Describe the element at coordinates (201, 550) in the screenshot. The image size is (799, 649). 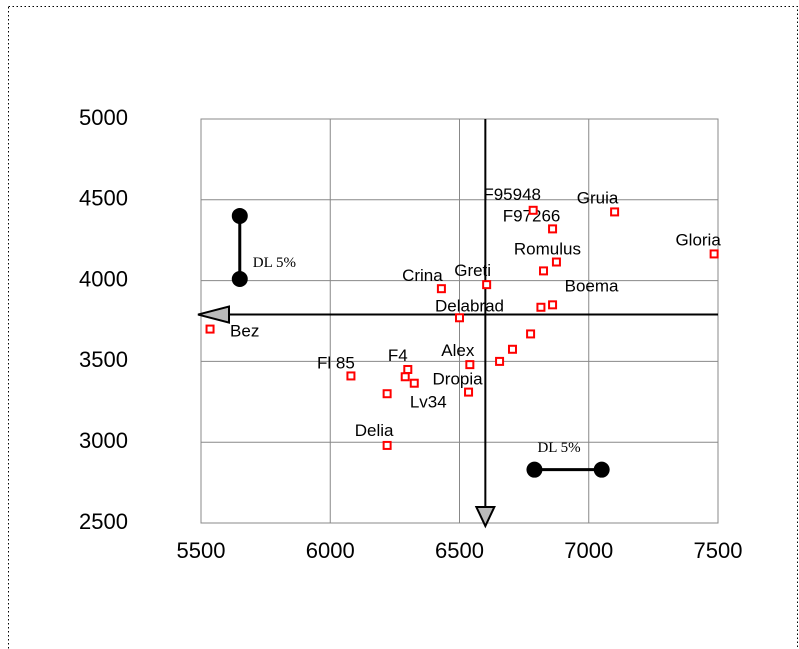
I see `x-tick-label: 5500` at that location.